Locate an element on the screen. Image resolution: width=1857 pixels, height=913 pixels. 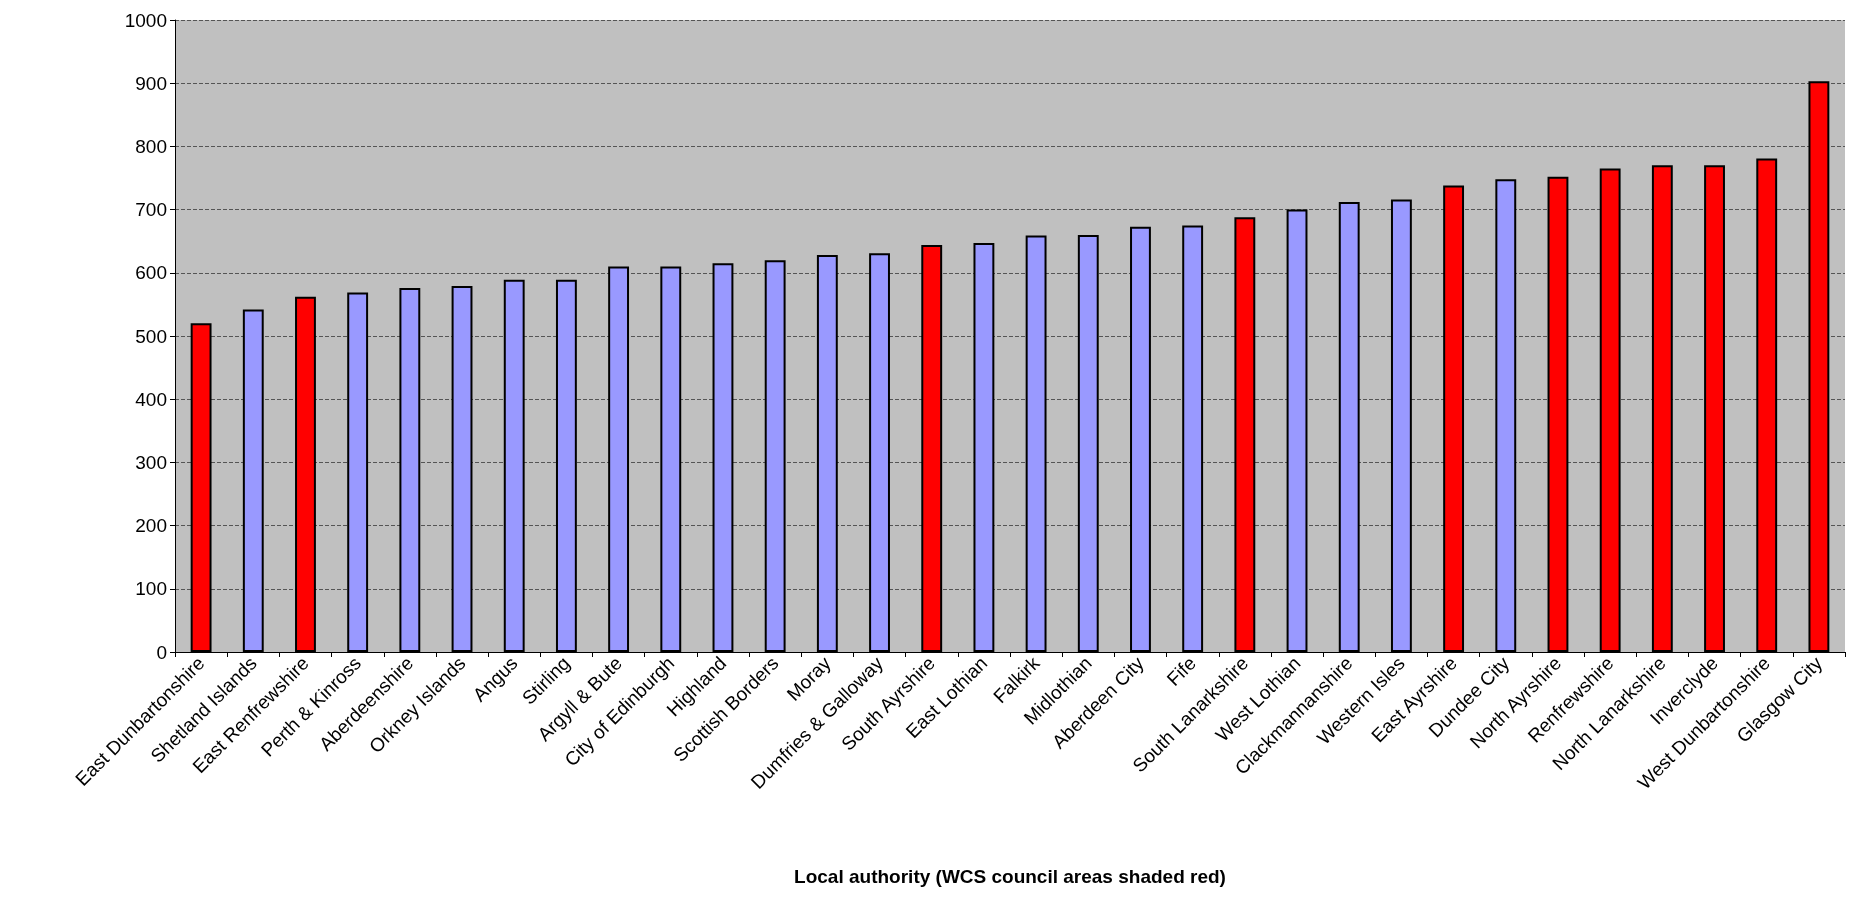
y-tick-label: 100 is located at coordinates (151, 589).